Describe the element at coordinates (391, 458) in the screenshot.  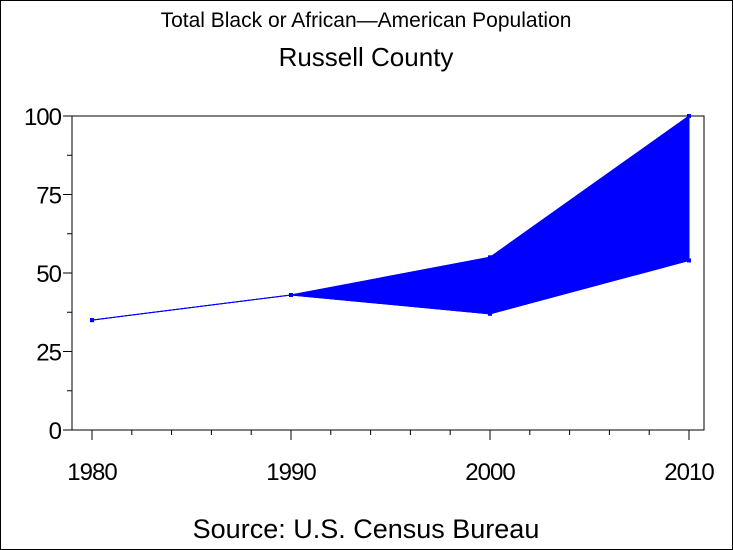
I see `x-axis: 1980 1990 2000 2010` at that location.